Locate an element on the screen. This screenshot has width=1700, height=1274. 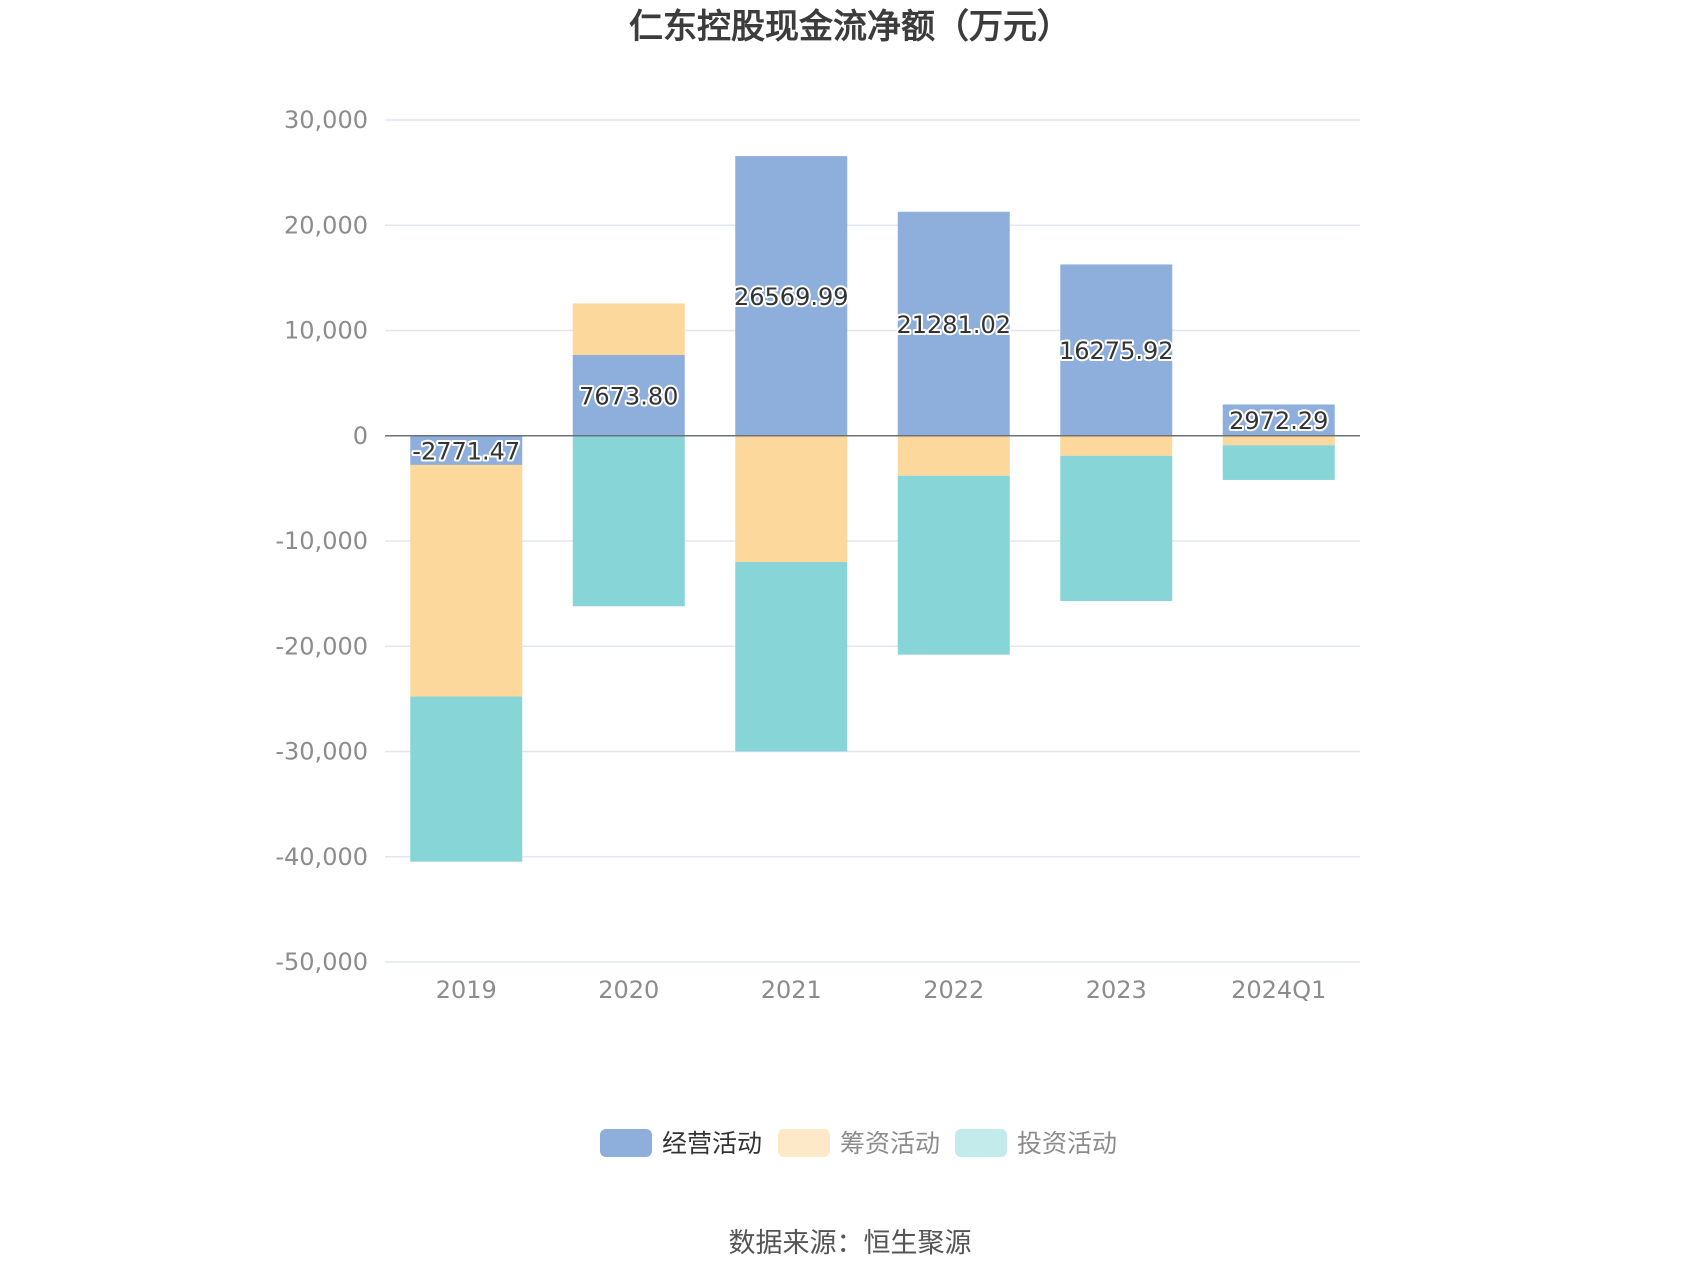
legend: 经营活动 筹资活动 投资活动 is located at coordinates (858, 1143).